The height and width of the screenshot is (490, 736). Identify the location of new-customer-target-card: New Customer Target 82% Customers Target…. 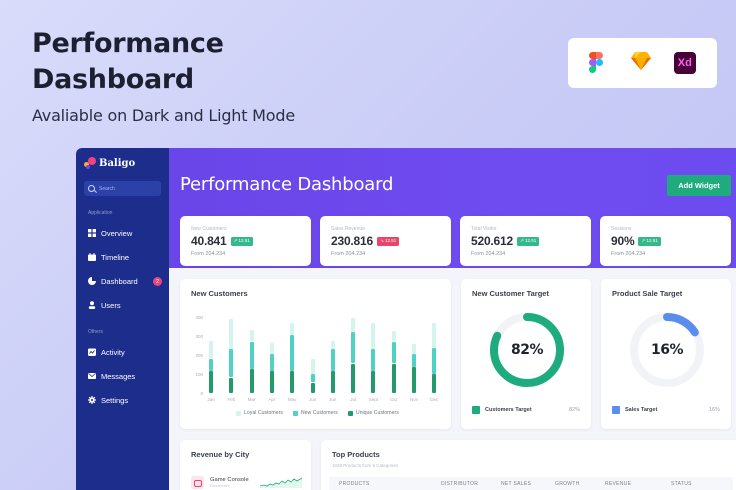
(526, 354).